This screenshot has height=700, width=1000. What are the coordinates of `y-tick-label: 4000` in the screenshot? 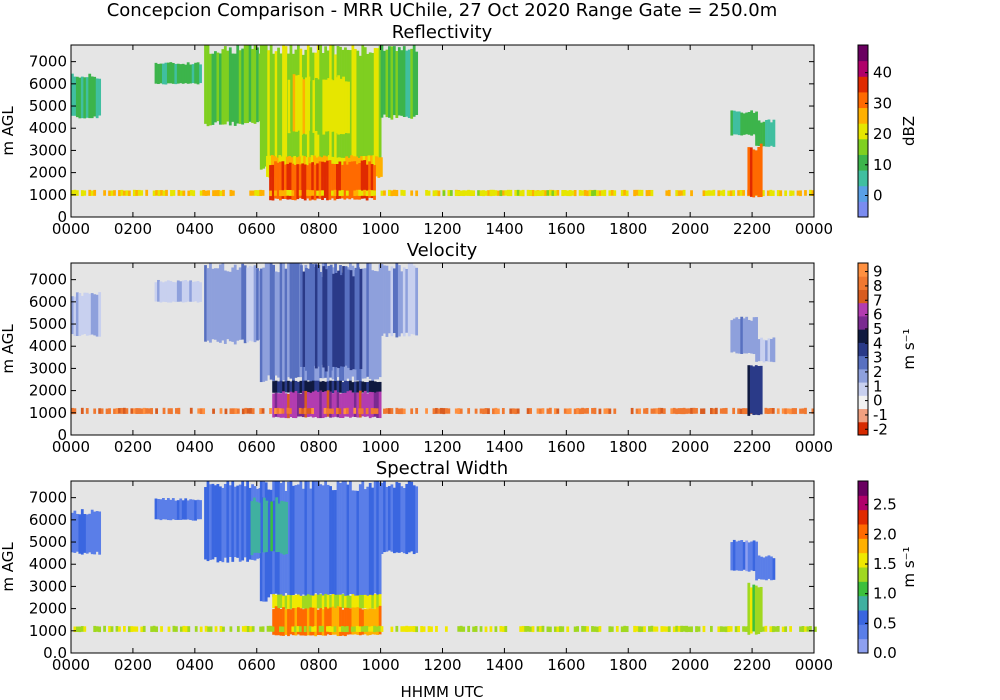 It's located at (48, 346).